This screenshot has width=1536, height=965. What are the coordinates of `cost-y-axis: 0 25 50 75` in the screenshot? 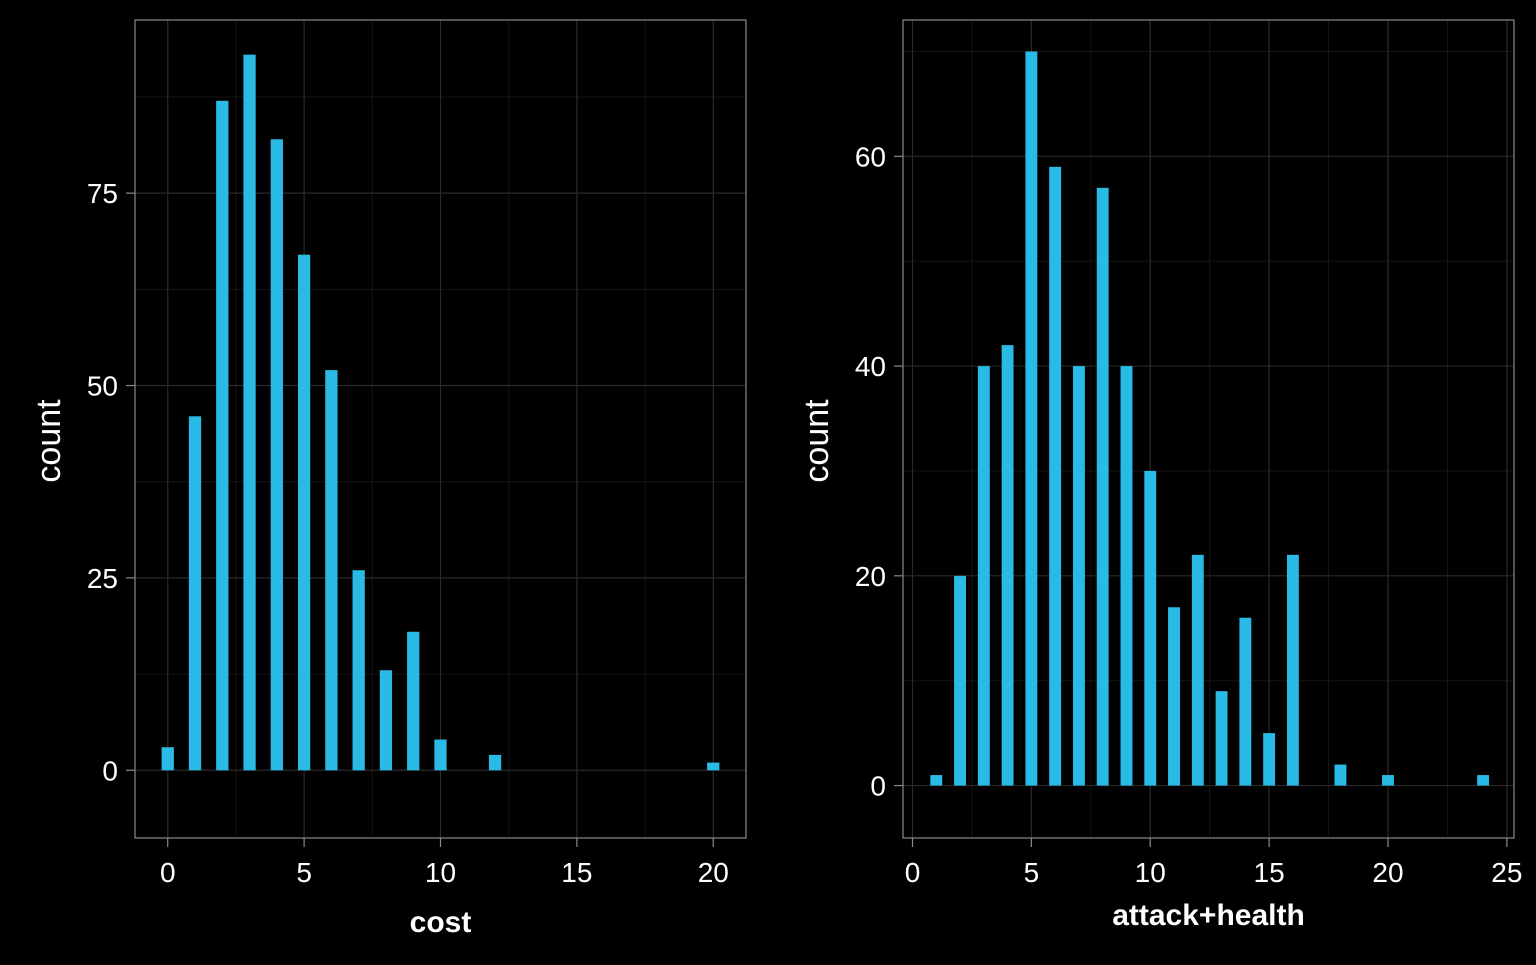 It's located at (111, 482).